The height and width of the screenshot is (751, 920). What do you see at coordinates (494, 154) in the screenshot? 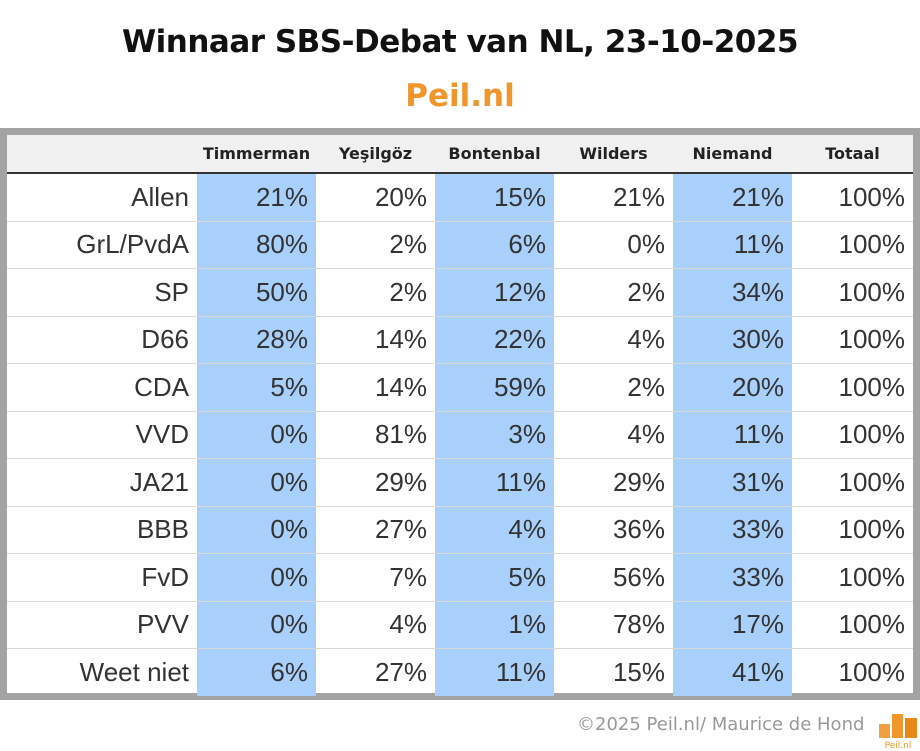
I see `column-header: Bontenbal` at bounding box center [494, 154].